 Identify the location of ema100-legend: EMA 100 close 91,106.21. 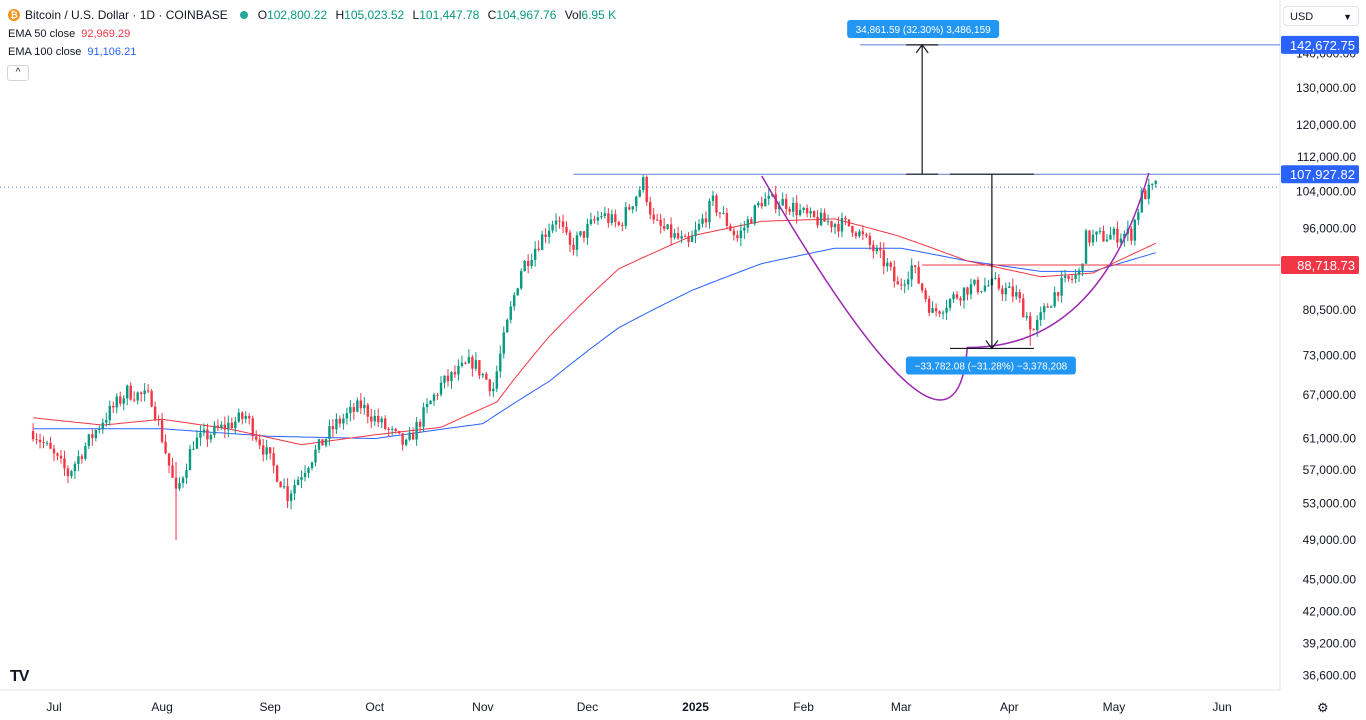
(72, 52).